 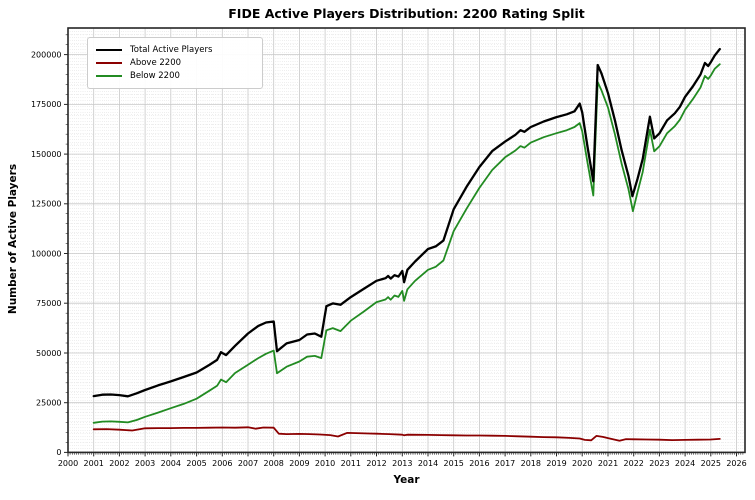 What do you see at coordinates (196, 463) in the screenshot?
I see `x-tick-label: 2005` at bounding box center [196, 463].